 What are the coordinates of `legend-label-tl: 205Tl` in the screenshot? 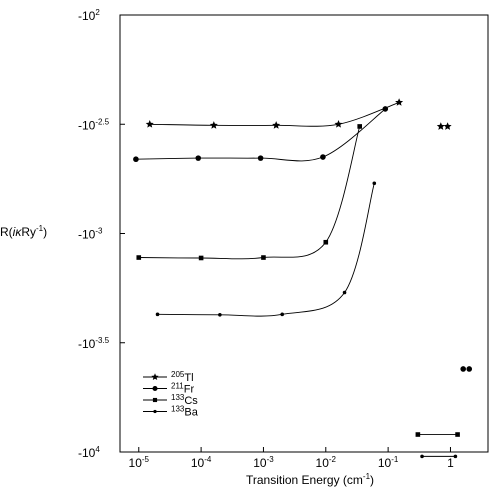 It's located at (182, 377).